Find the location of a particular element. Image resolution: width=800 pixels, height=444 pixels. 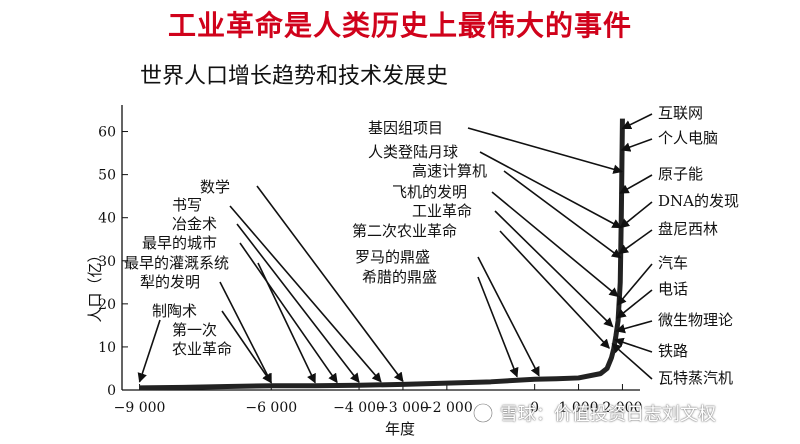

annotation-label: 最早的灌溉系统 is located at coordinates (176, 263).